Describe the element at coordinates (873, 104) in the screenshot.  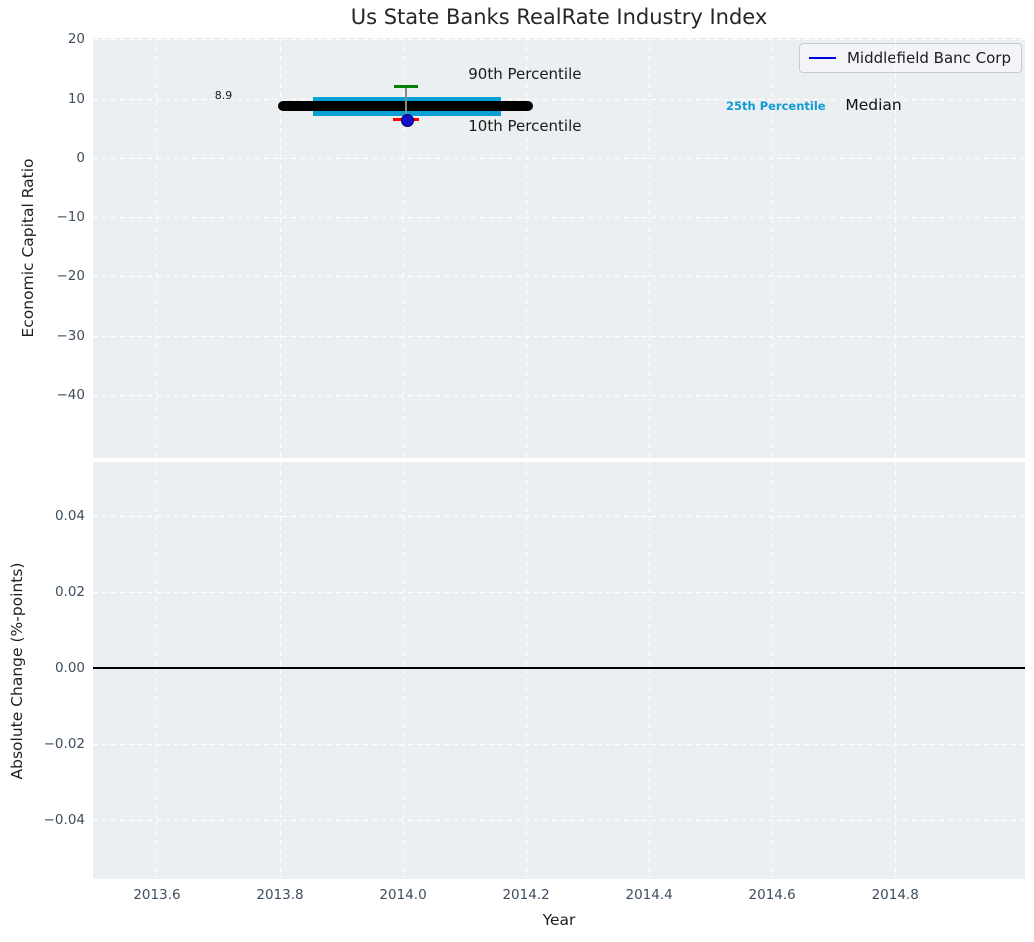
I see `annotation-median: Median` at that location.